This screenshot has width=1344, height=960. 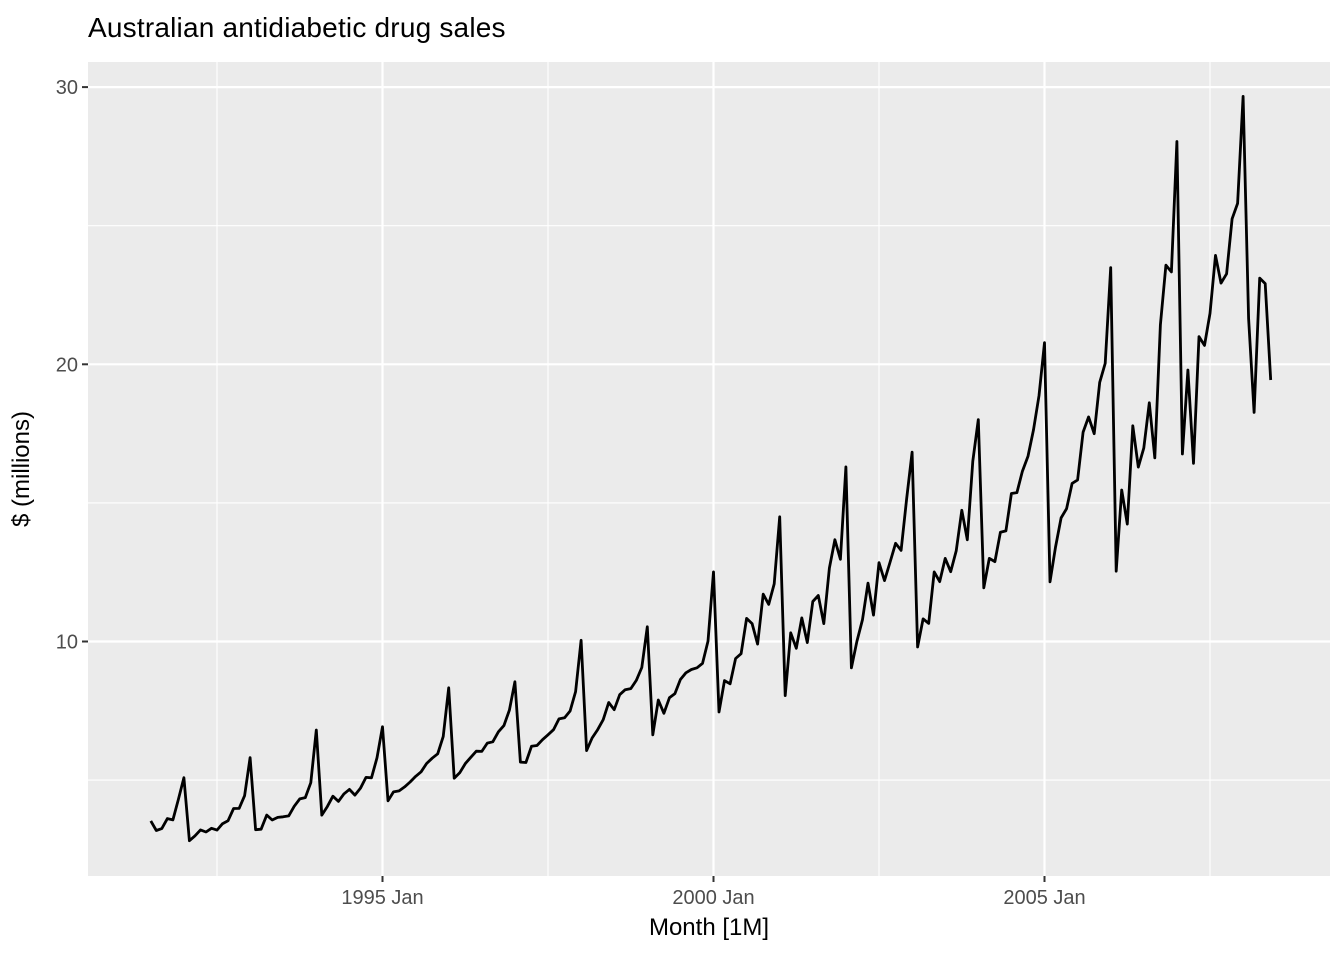 I want to click on y-tick-label: 30, so click(x=67, y=88).